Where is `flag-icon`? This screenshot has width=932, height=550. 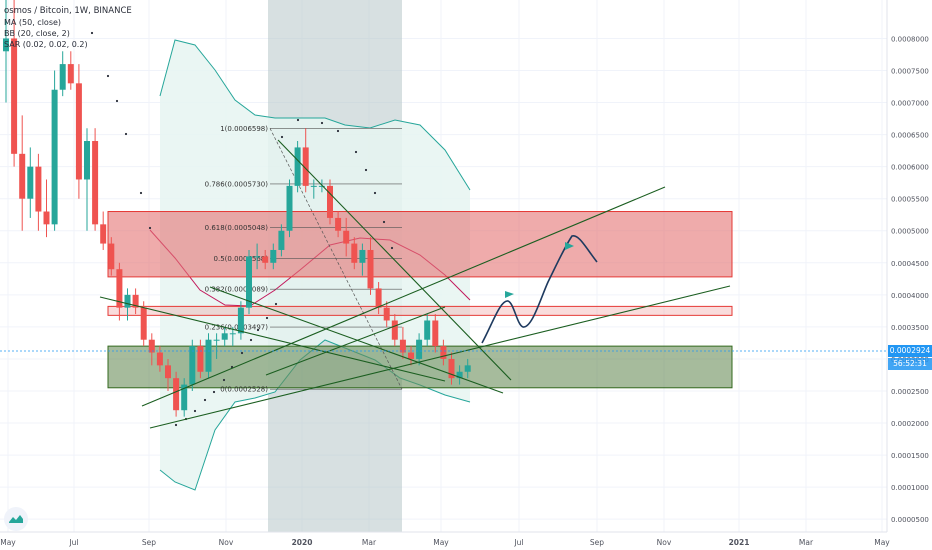
flag-icon is located at coordinates (509, 294).